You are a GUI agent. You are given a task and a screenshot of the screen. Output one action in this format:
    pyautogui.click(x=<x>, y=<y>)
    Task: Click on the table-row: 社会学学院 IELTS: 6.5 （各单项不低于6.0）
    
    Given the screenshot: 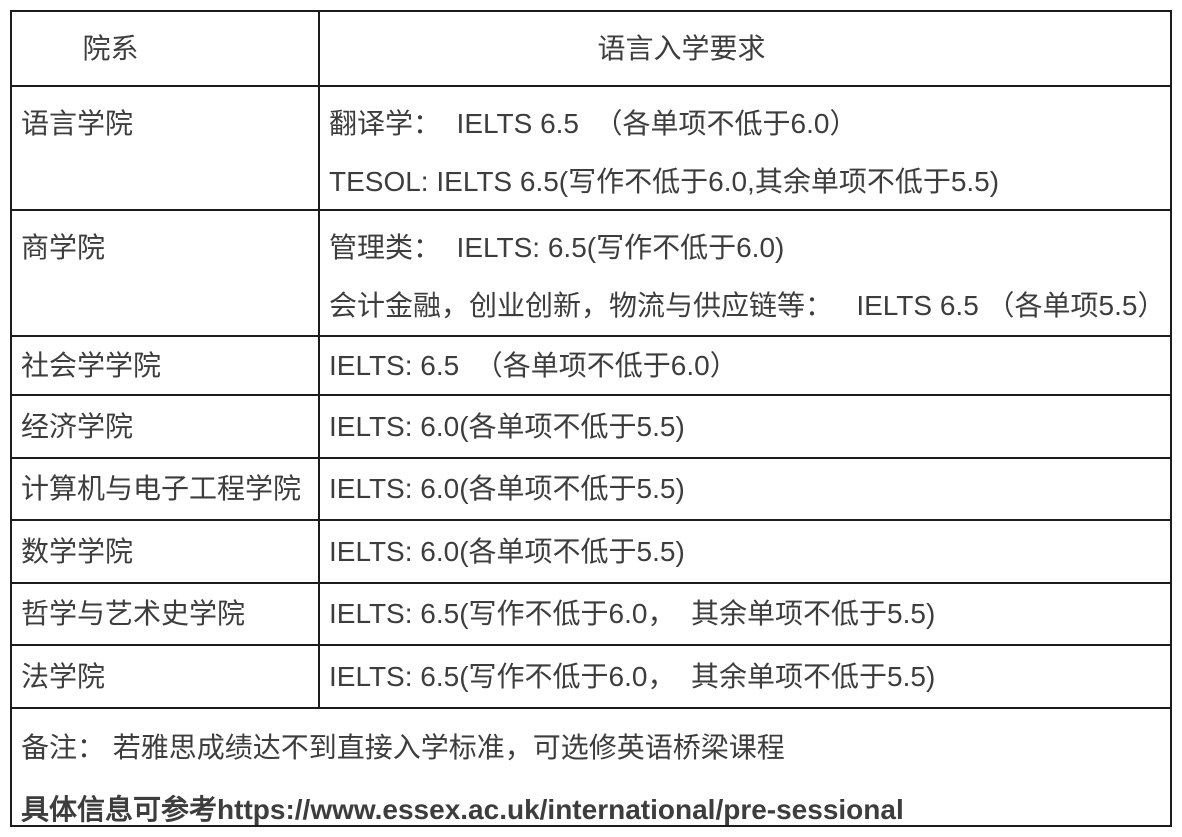 What is the action you would take?
    pyautogui.click(x=591, y=364)
    